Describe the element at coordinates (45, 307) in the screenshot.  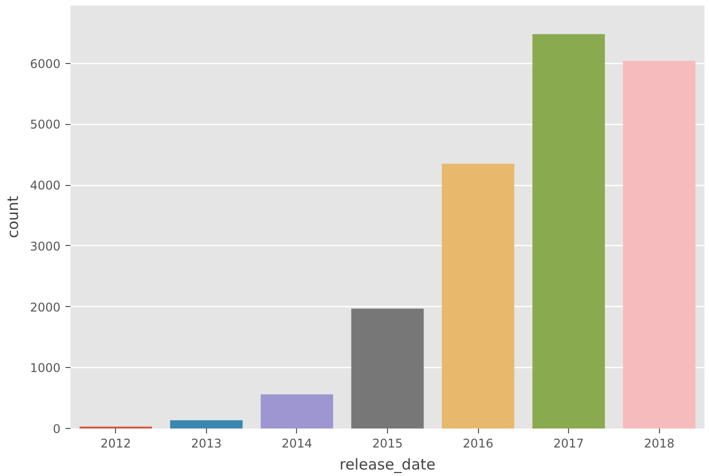
I see `y-tick-label: 2000` at that location.